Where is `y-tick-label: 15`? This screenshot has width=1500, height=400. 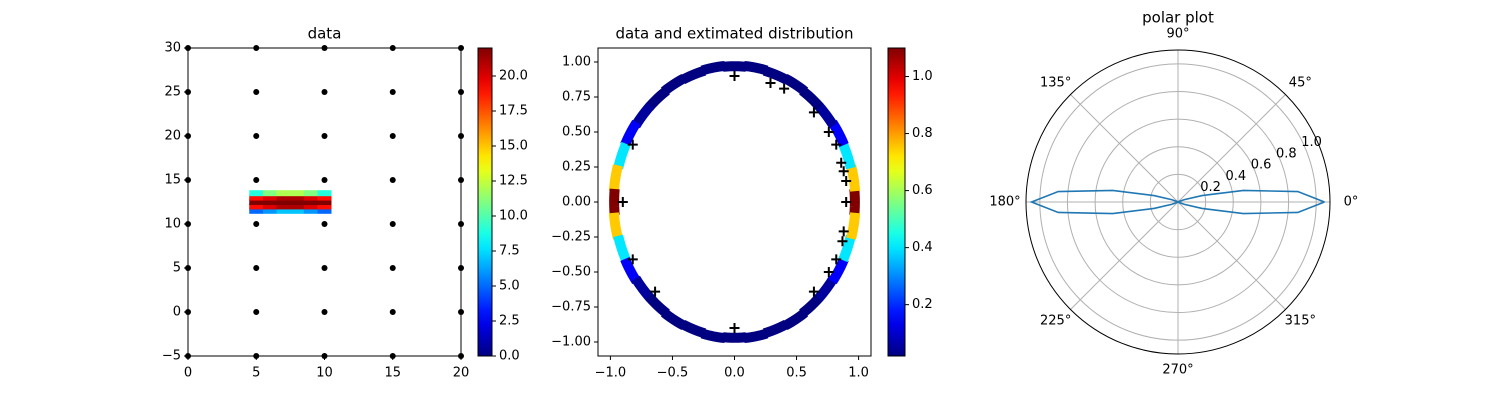 y-tick-label: 15 is located at coordinates (172, 180).